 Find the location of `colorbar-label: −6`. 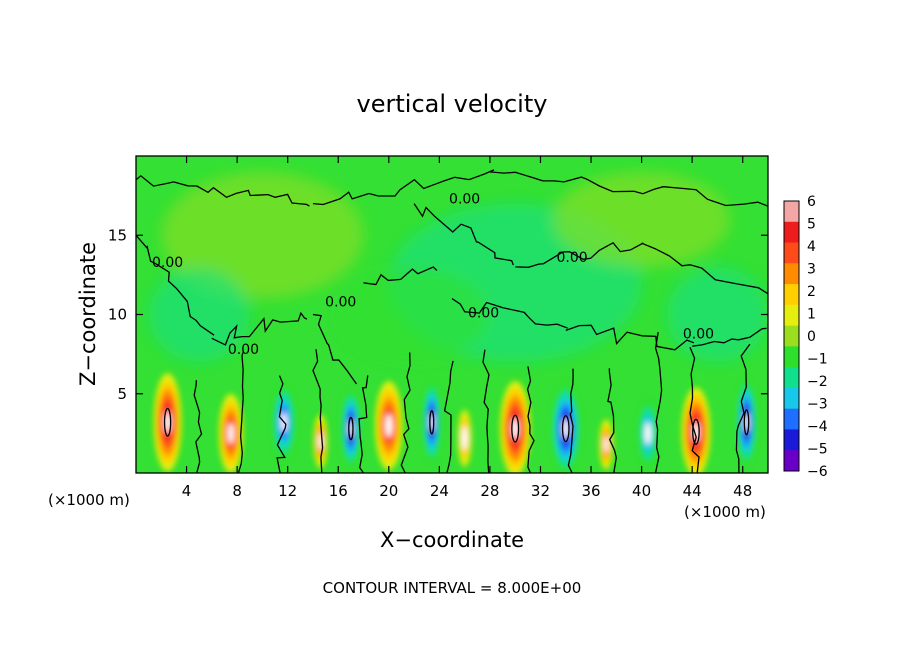

colorbar-label: −6 is located at coordinates (817, 472).